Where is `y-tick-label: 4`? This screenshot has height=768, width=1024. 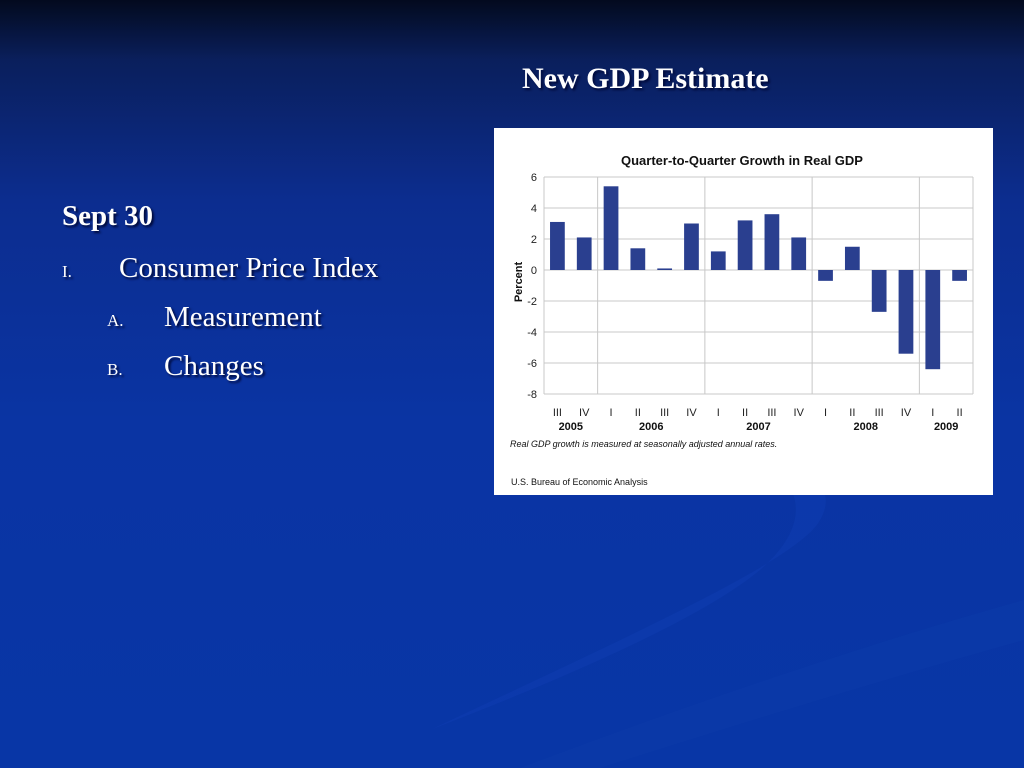
y-tick-label: 4 is located at coordinates (534, 209).